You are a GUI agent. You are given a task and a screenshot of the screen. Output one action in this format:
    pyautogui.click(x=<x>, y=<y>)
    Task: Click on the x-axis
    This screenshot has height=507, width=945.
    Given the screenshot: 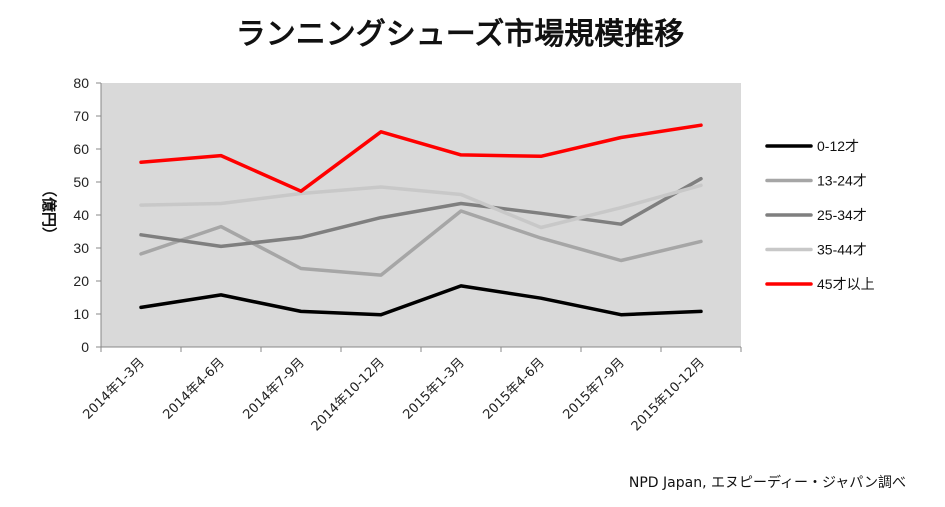 What is the action you would take?
    pyautogui.click(x=421, y=349)
    